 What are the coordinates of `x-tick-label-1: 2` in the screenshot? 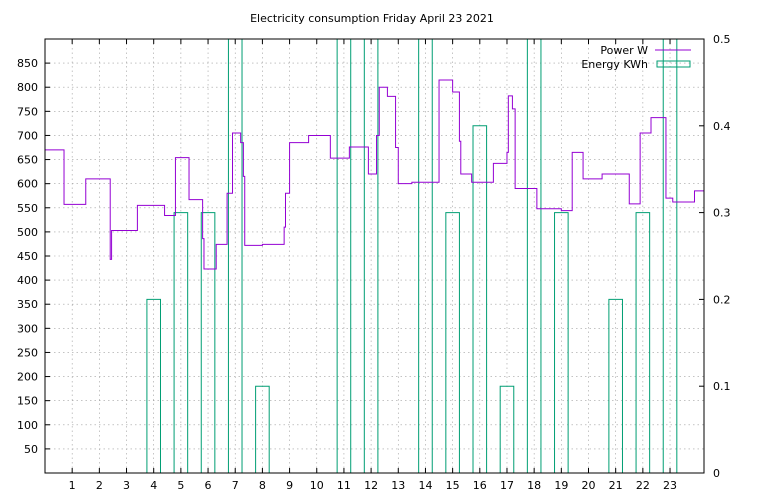 It's located at (99, 485).